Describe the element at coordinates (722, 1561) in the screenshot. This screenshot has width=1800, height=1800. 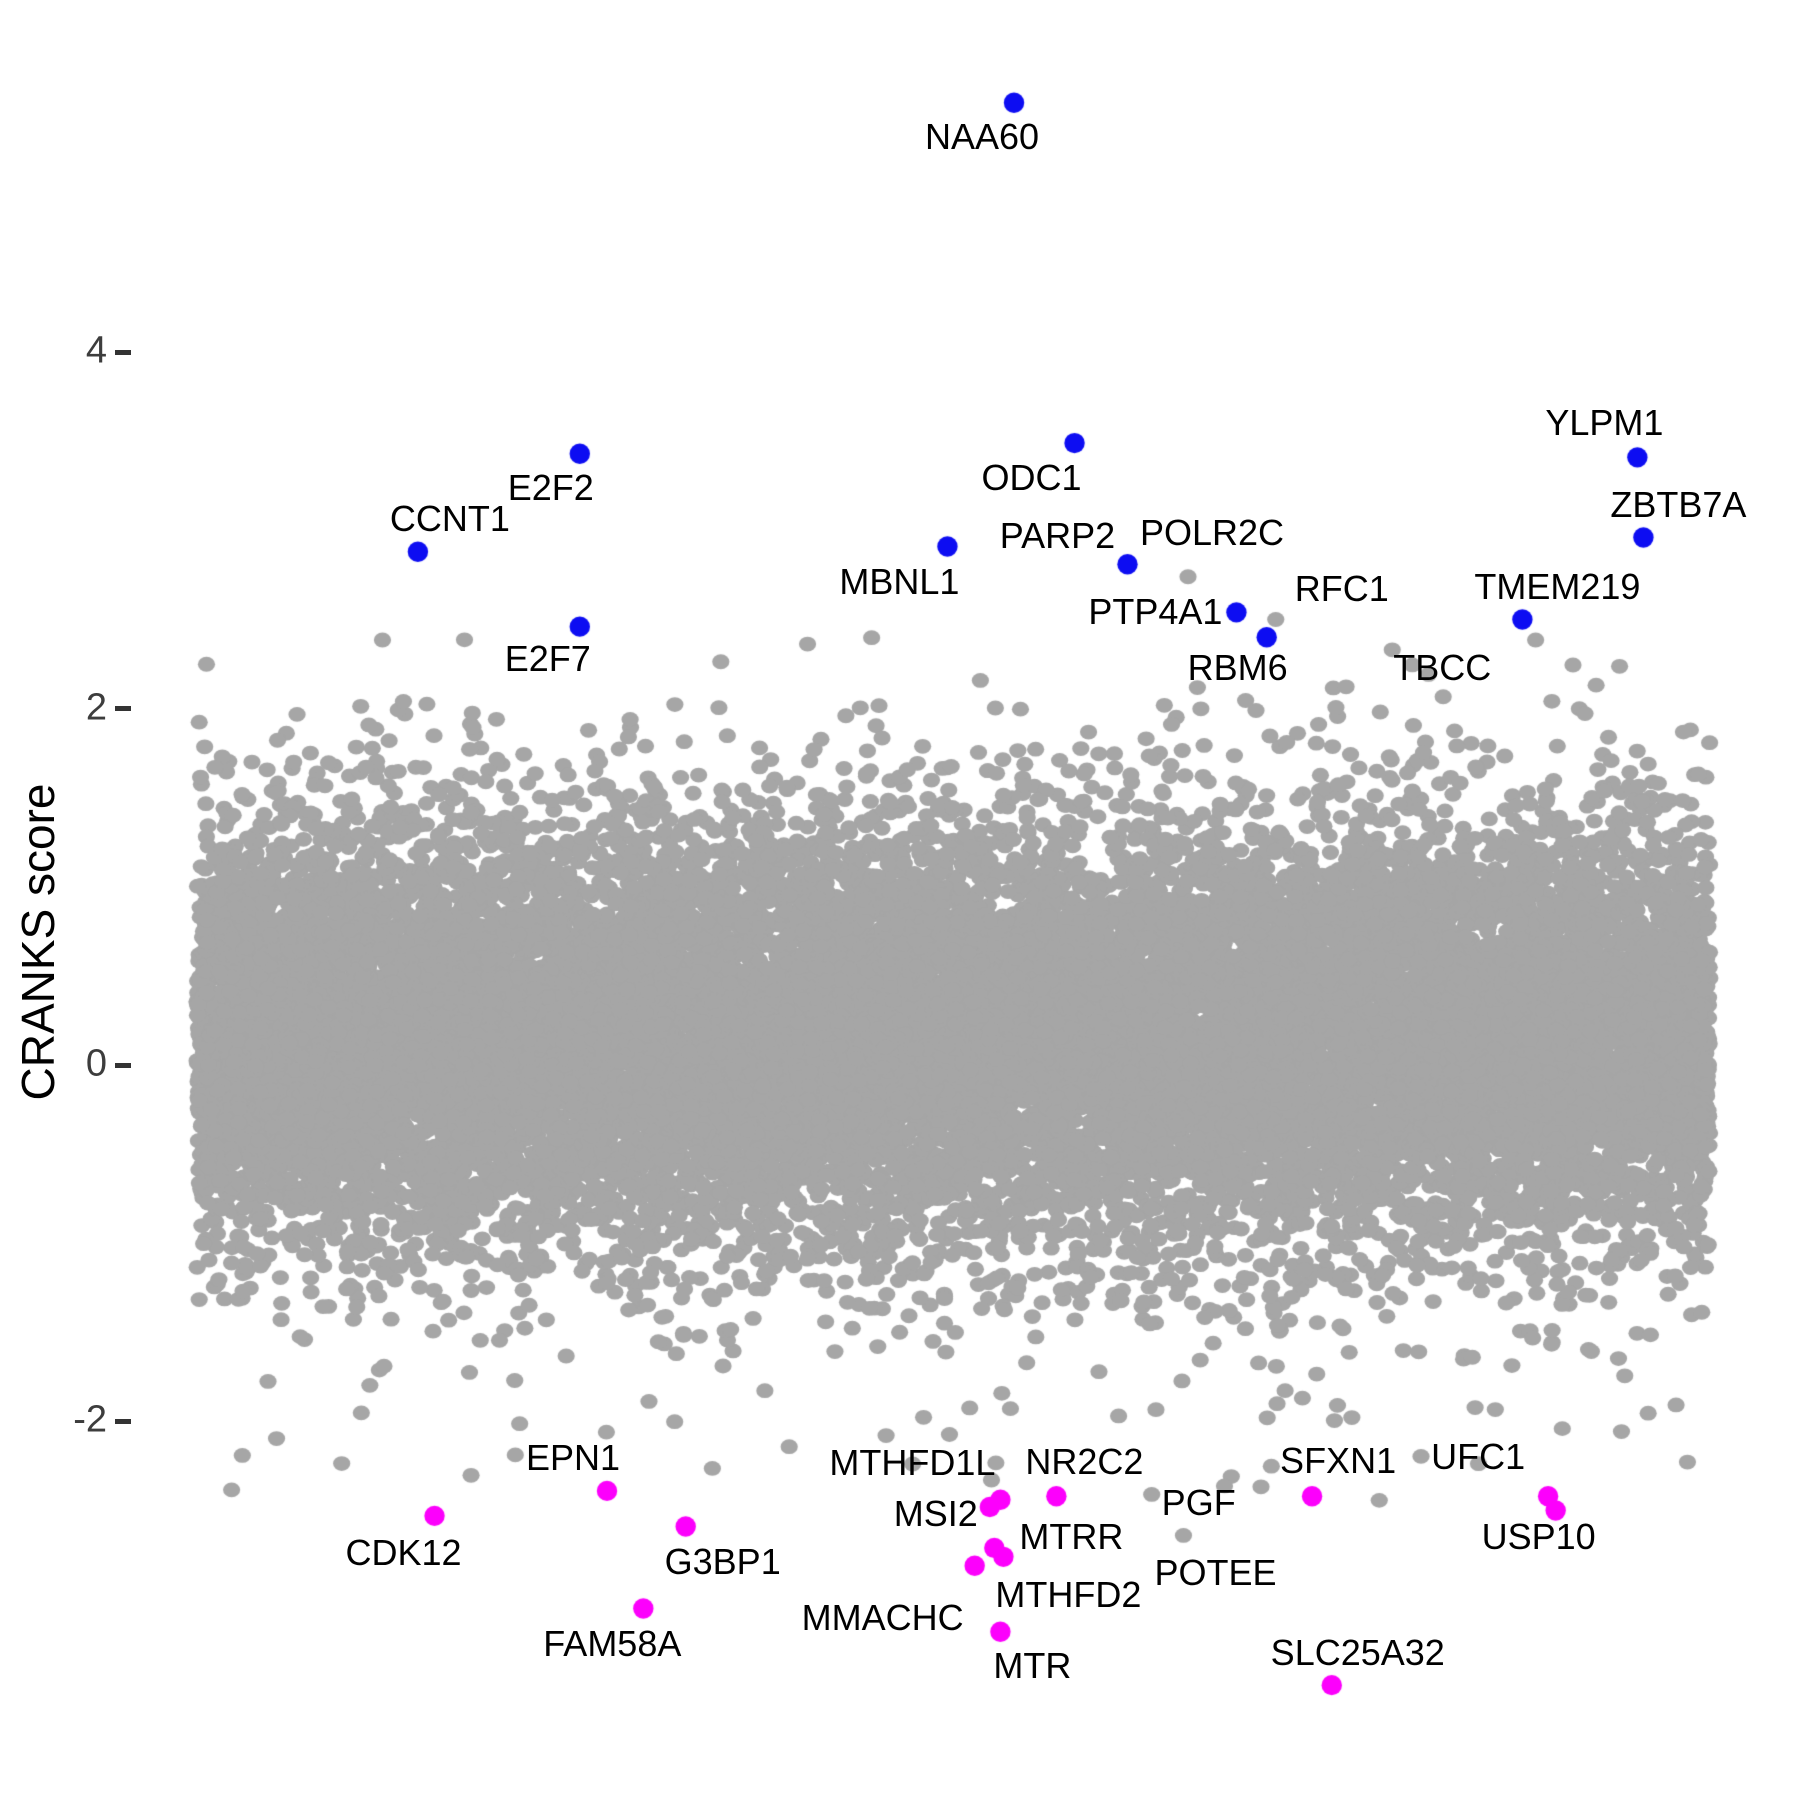
I see `gene-label-g3bp1: G3BP1` at that location.